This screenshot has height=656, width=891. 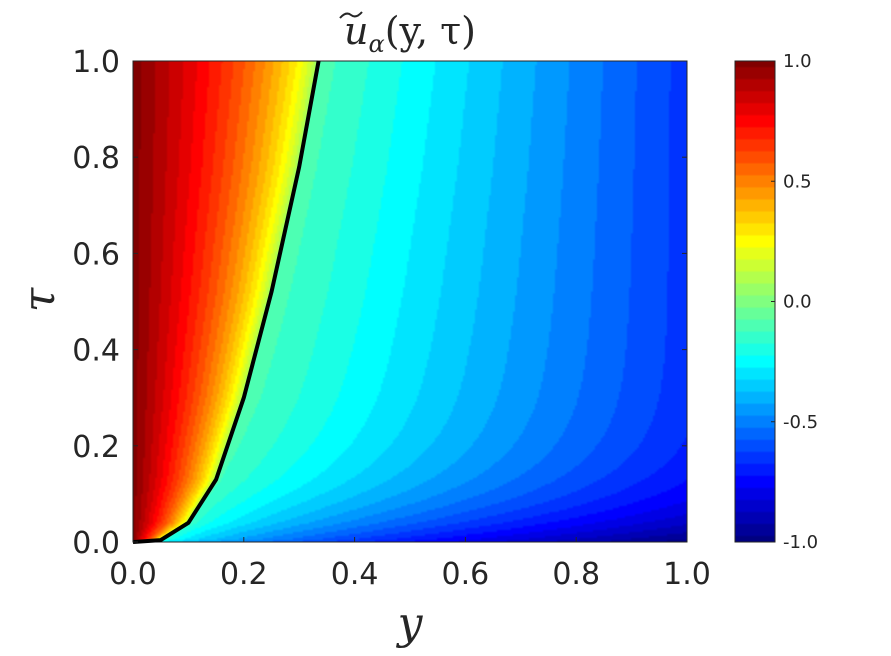 What do you see at coordinates (96, 351) in the screenshot?
I see `y-tick-label: 0.4` at bounding box center [96, 351].